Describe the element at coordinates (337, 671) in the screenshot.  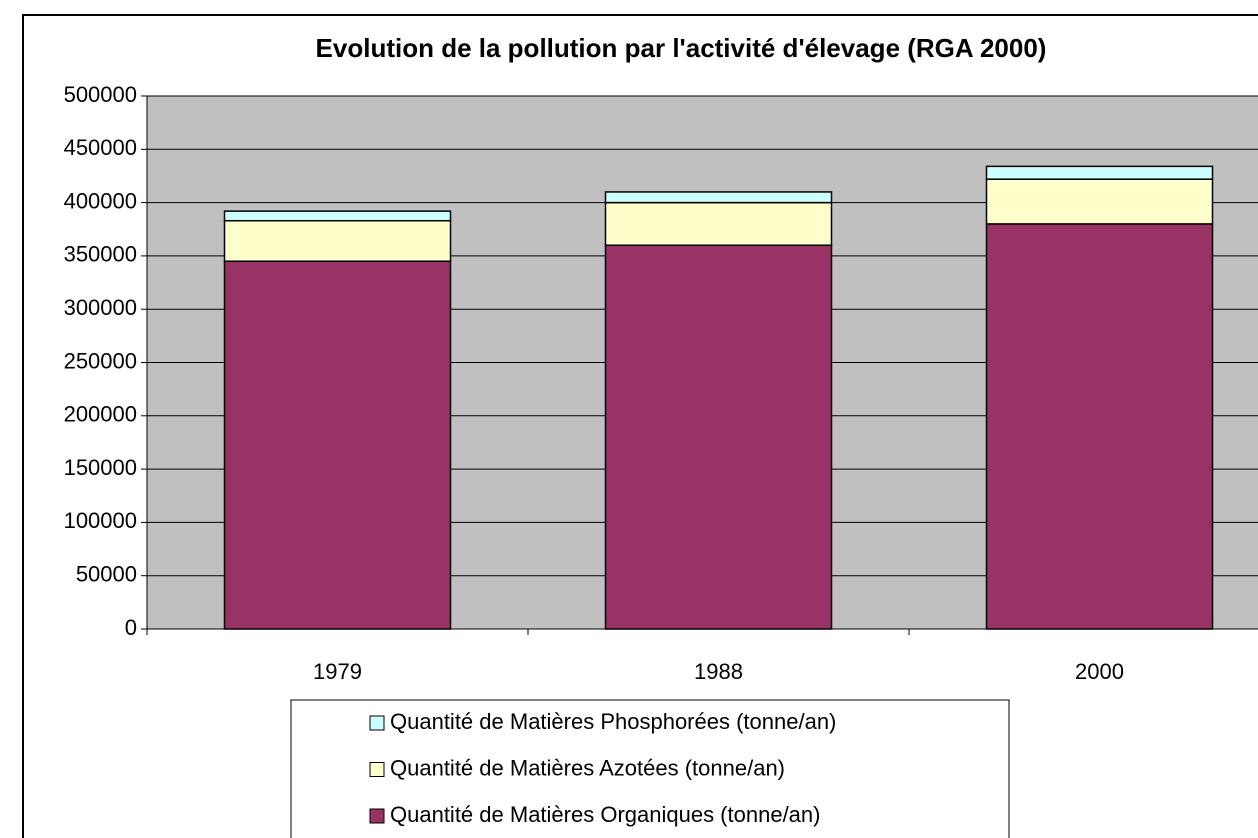
I see `x-tick-label: 1979` at that location.